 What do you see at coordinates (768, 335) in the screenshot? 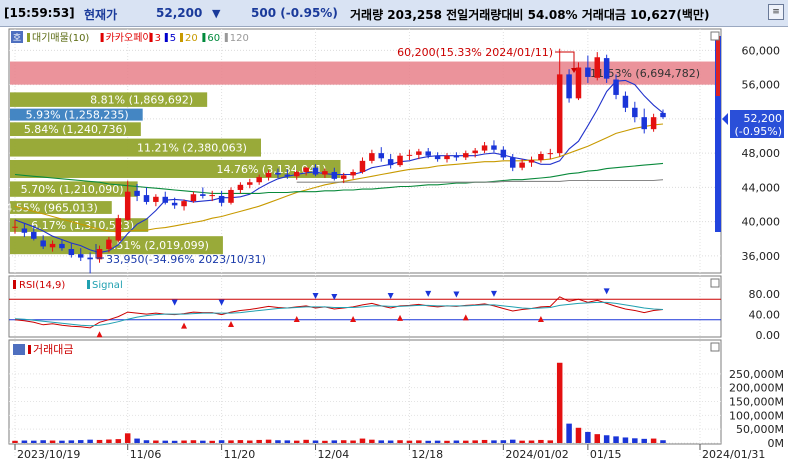
I see `rsi-y-tick: 0.00` at bounding box center [768, 335].